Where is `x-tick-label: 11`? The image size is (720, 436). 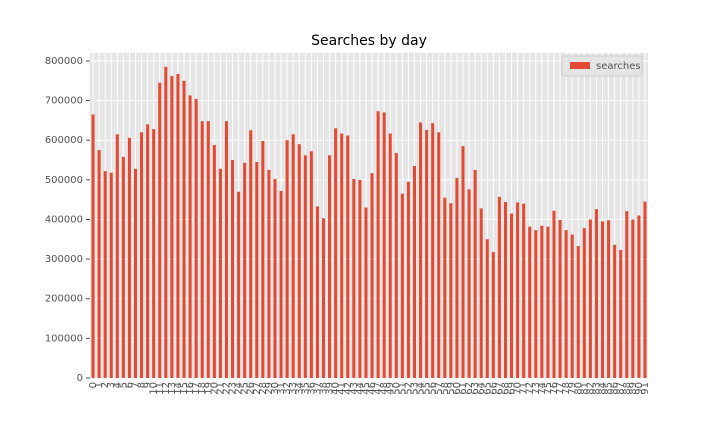 x-tick-label: 11 is located at coordinates (160, 388).